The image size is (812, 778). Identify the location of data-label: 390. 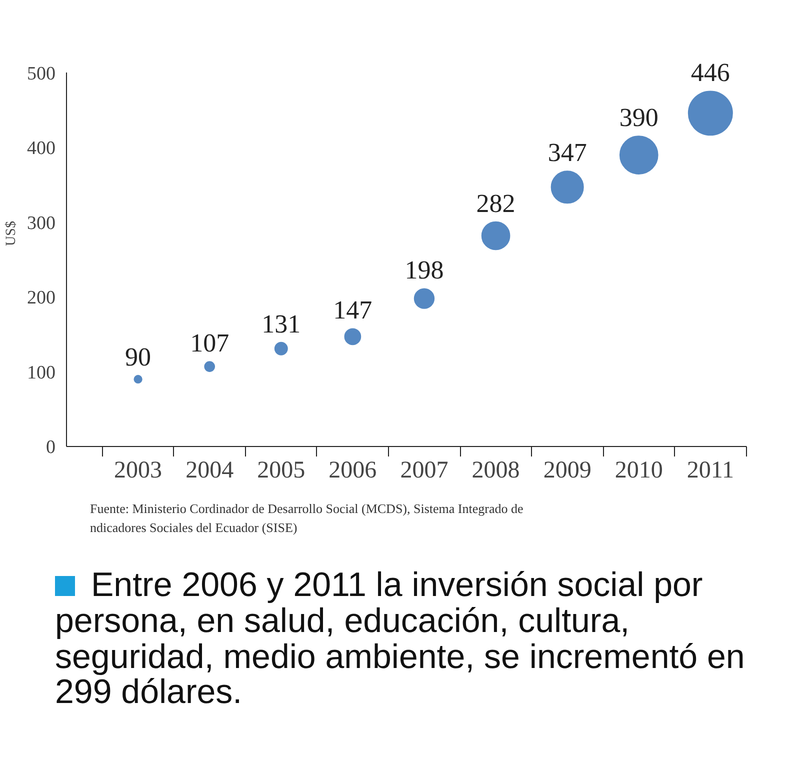
(638, 117).